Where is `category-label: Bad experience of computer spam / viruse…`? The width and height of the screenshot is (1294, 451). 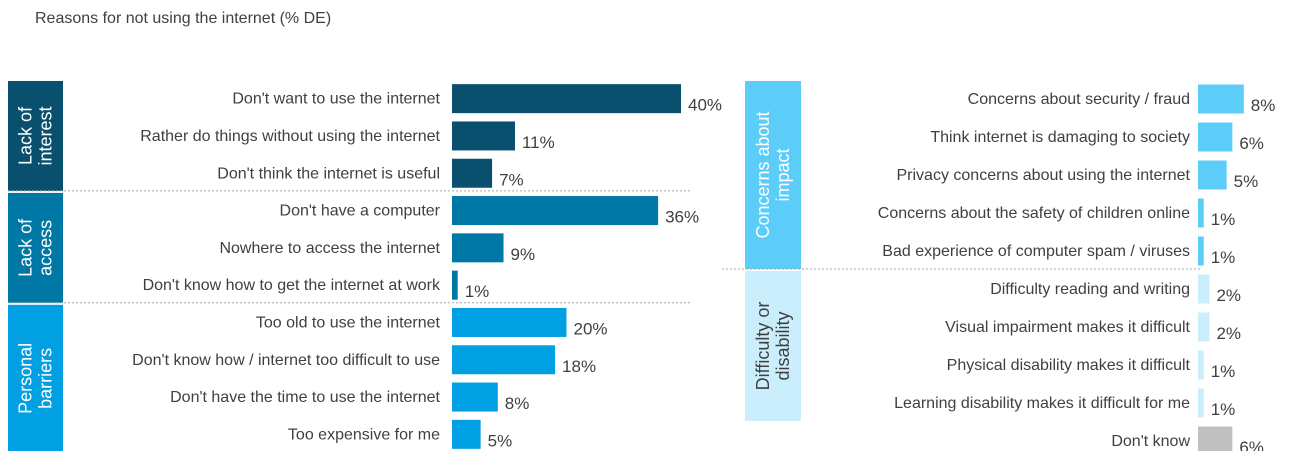 category-label: Bad experience of computer spam / viruse… is located at coordinates (1036, 251).